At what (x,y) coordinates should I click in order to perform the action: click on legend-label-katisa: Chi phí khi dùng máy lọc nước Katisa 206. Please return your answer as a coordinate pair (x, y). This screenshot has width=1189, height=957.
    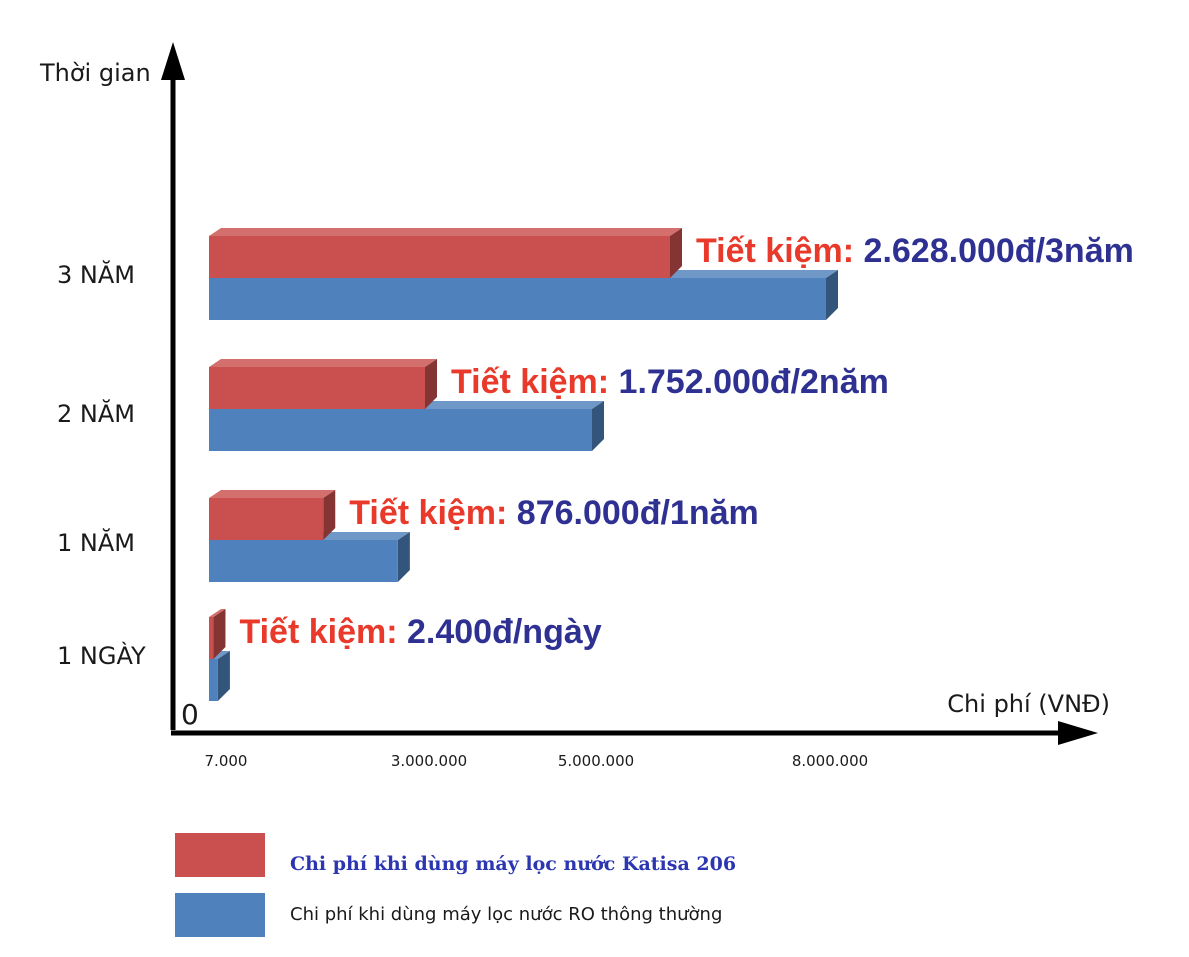
    Looking at the image, I should click on (513, 864).